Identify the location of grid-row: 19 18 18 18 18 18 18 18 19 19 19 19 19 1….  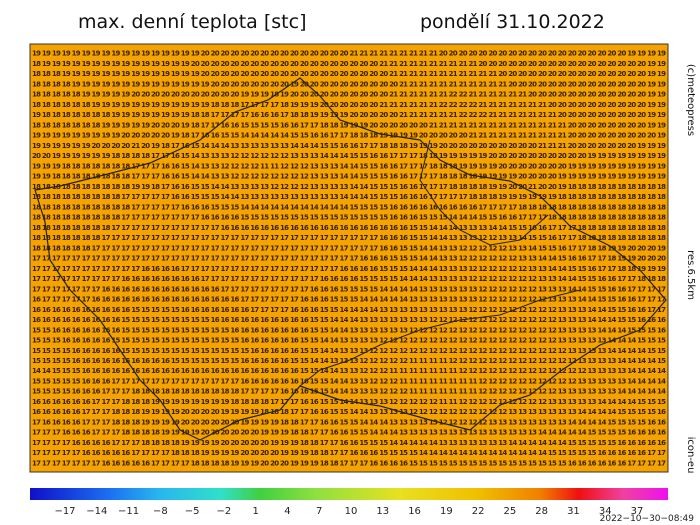
(349, 115).